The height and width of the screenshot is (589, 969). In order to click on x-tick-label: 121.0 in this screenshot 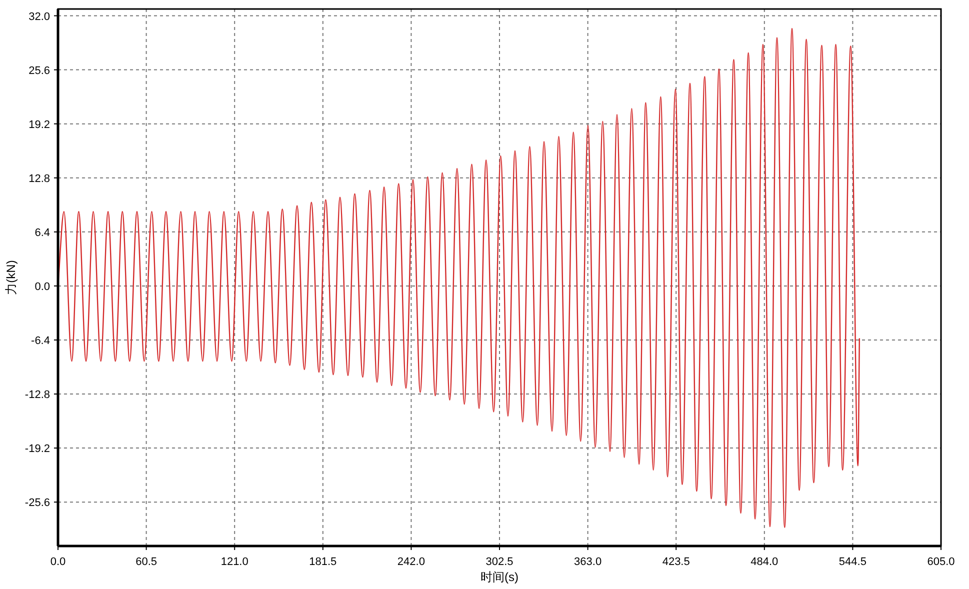, I will do `click(234, 562)`.